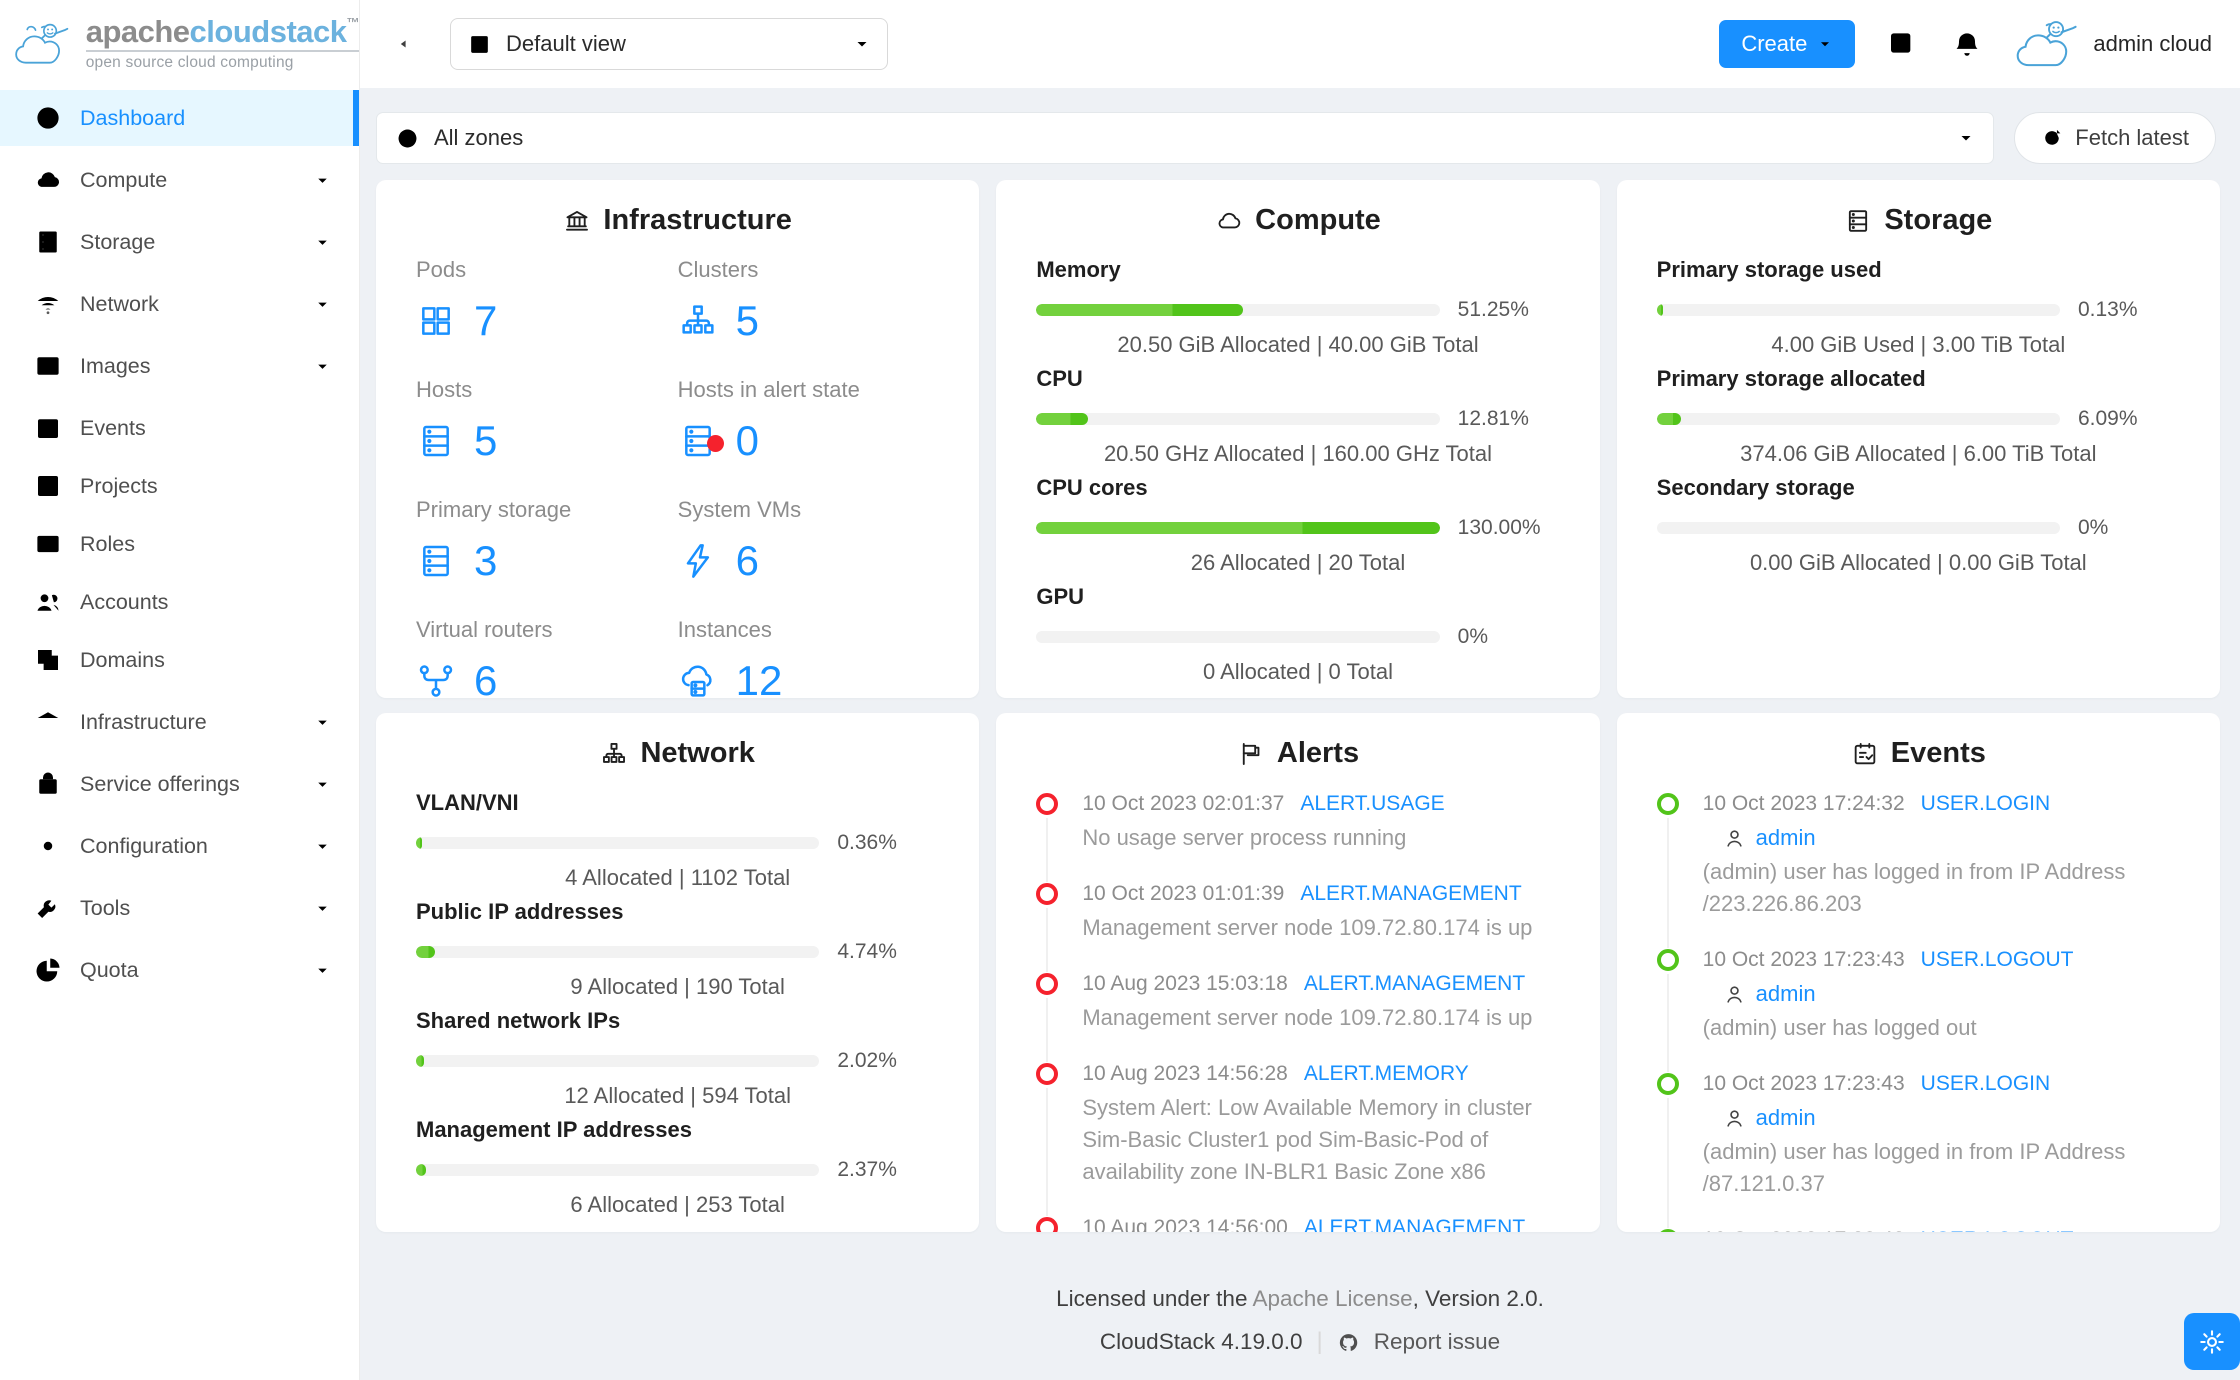  Describe the element at coordinates (48, 366) in the screenshot. I see `picture-icon` at that location.